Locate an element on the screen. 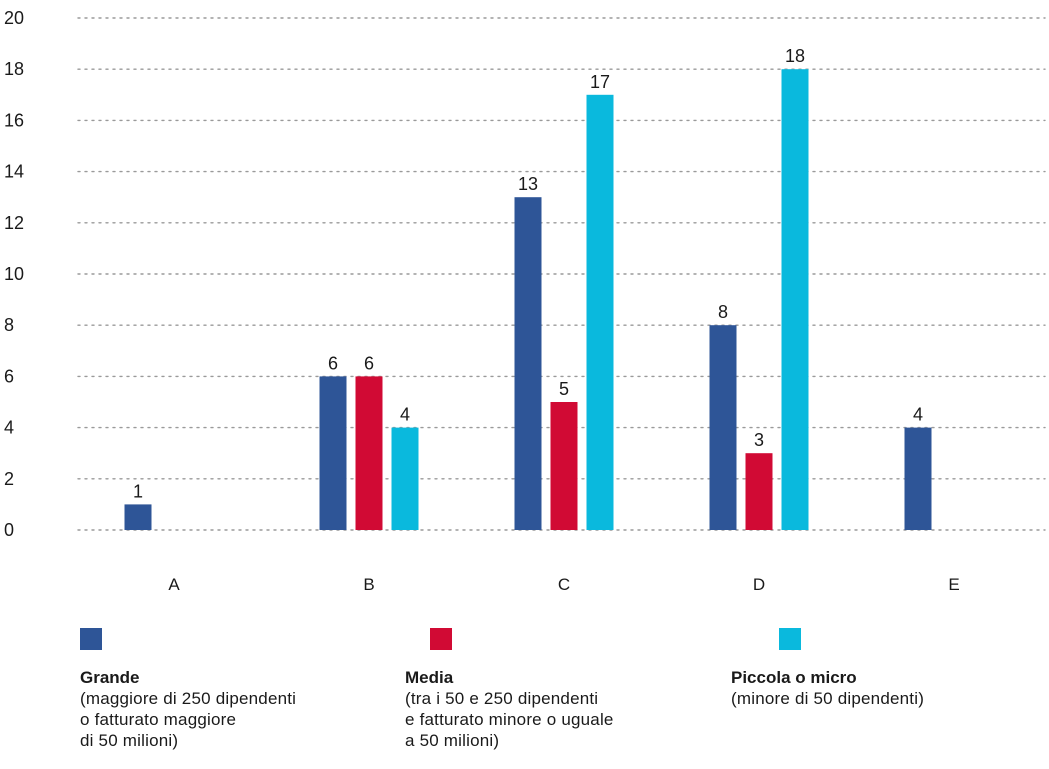 The height and width of the screenshot is (769, 1049). y-tick-label: 0 is located at coordinates (9, 530).